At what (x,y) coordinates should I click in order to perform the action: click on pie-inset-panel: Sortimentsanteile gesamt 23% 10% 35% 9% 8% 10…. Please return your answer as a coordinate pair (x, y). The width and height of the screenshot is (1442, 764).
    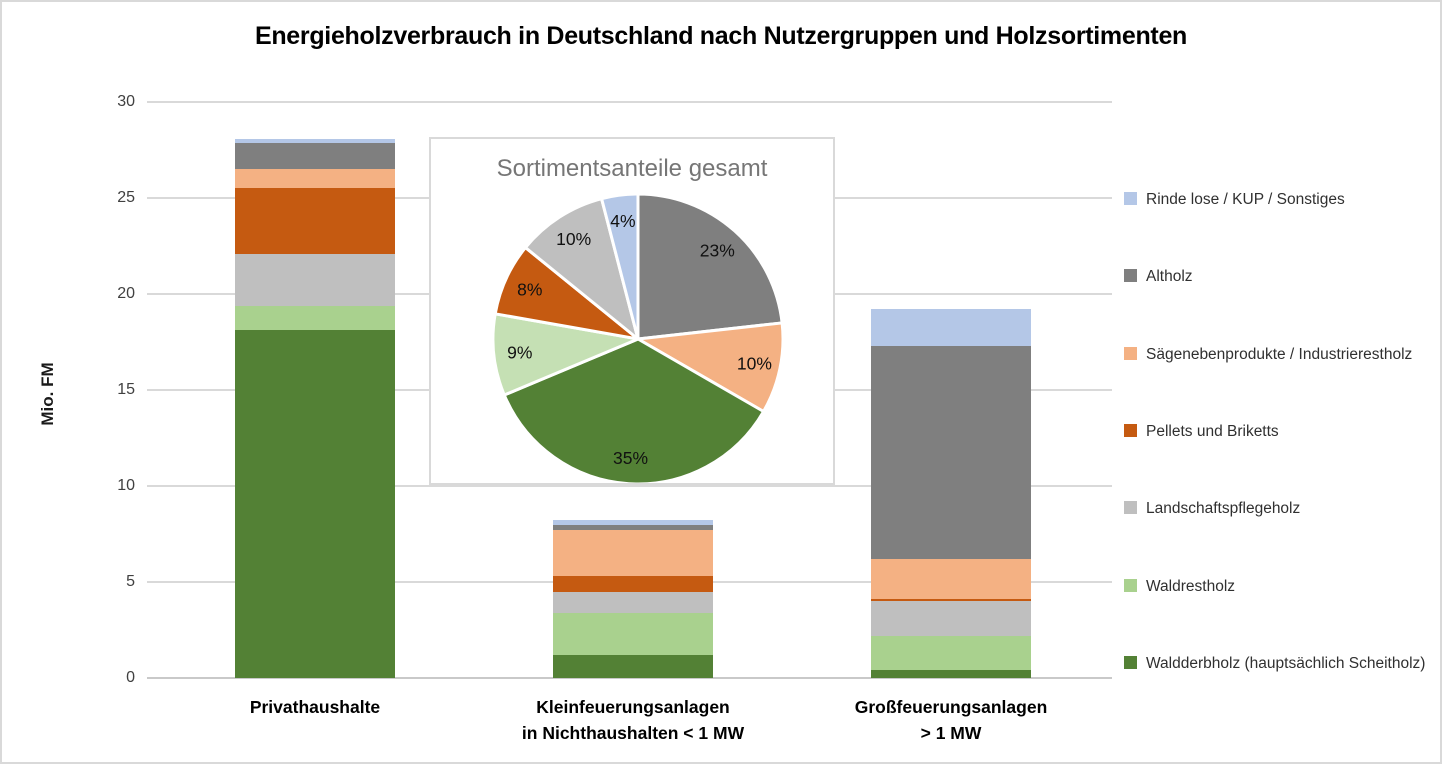
    Looking at the image, I should click on (632, 311).